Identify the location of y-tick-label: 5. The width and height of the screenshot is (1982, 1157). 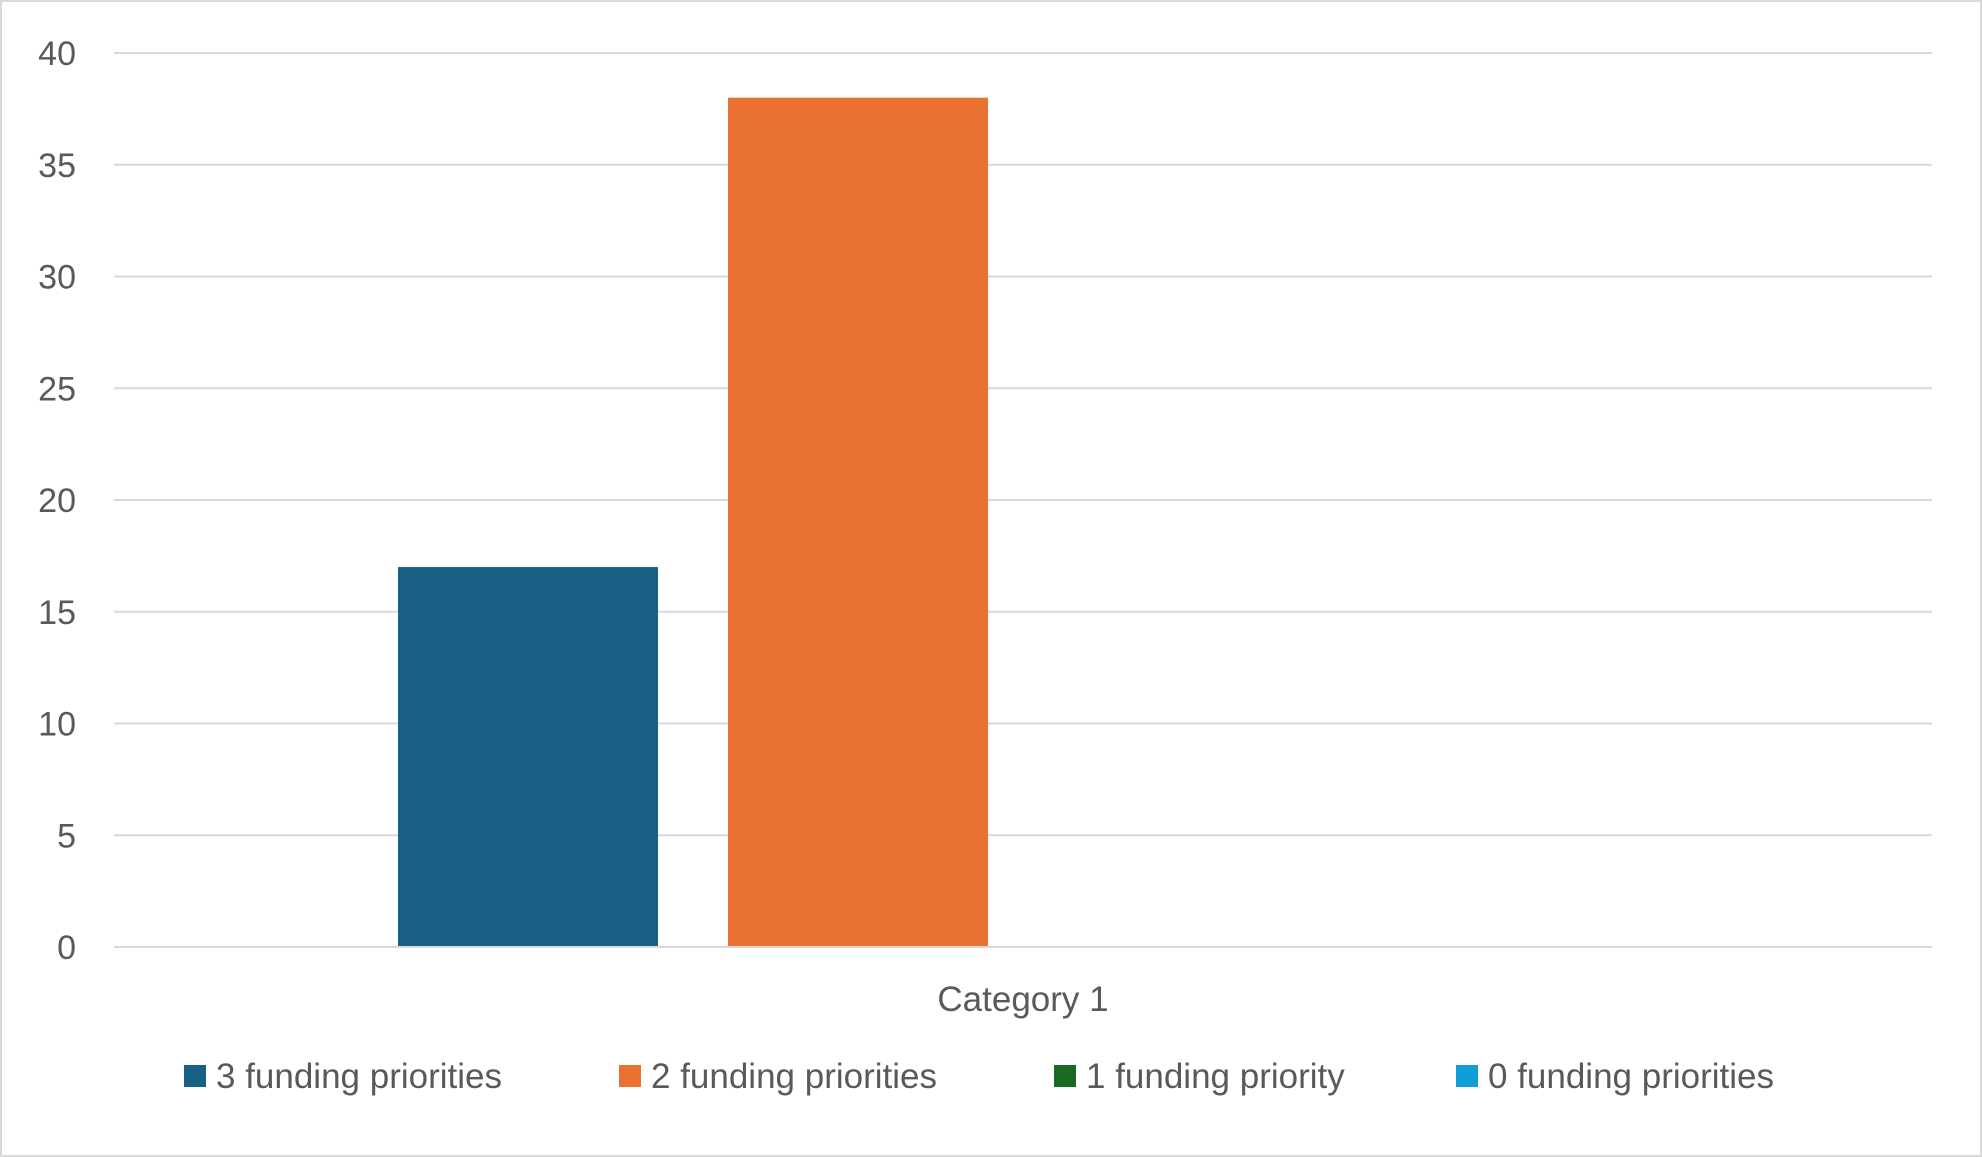
(66, 836).